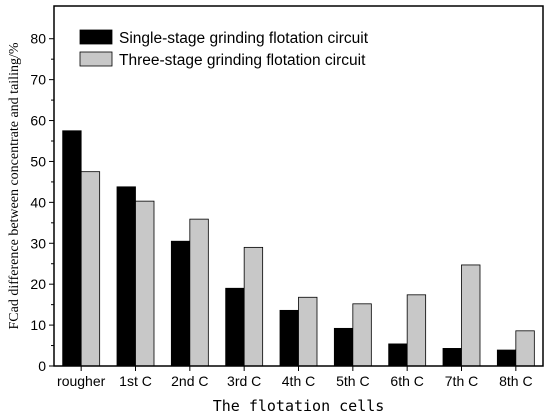  I want to click on y-tick-label: 20, so click(38, 284).